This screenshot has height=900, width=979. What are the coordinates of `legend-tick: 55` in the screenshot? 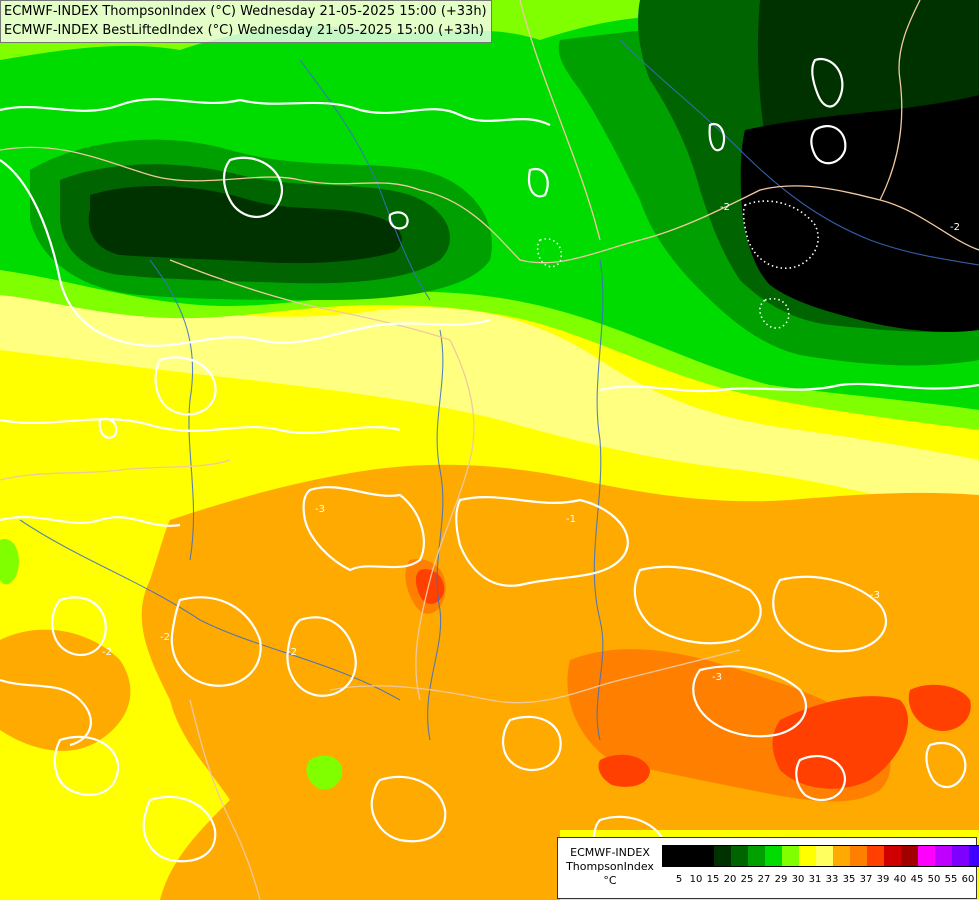 It's located at (951, 879).